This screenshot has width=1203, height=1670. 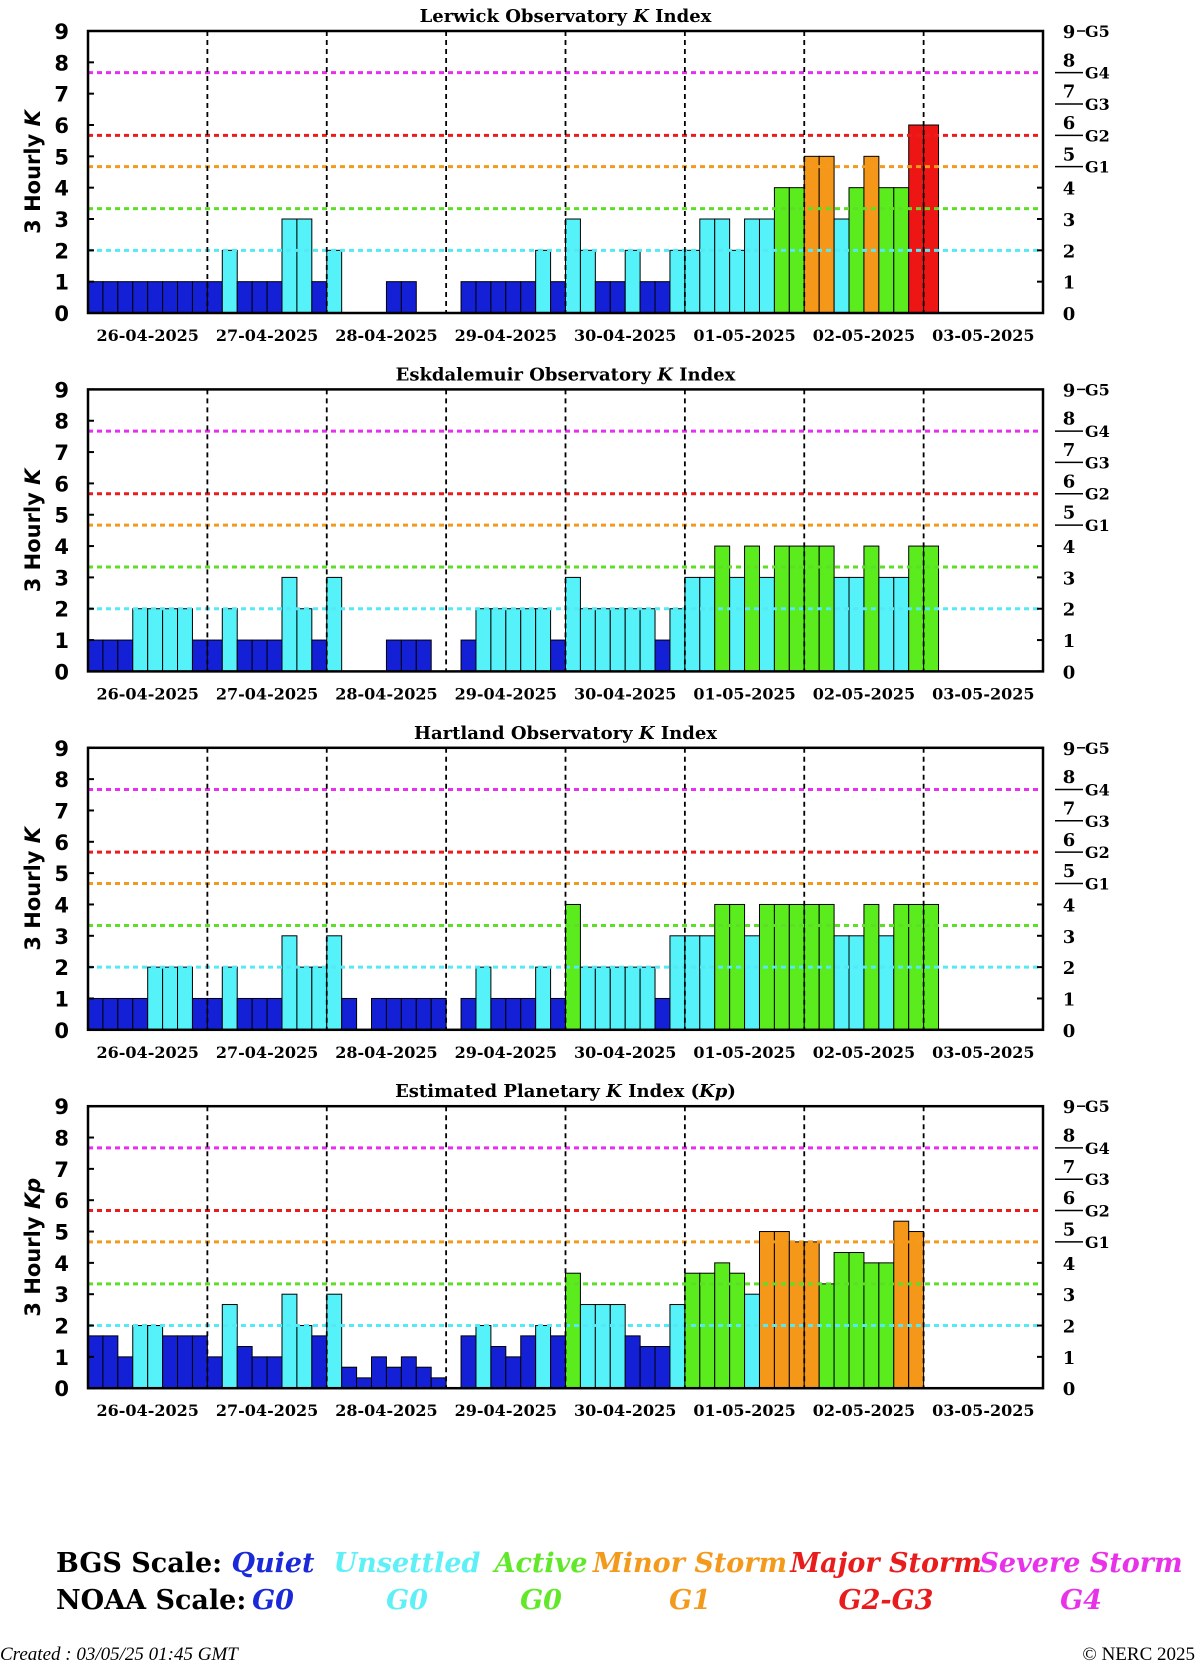 What do you see at coordinates (61, 672) in the screenshot?
I see `y-tick-label: 0` at bounding box center [61, 672].